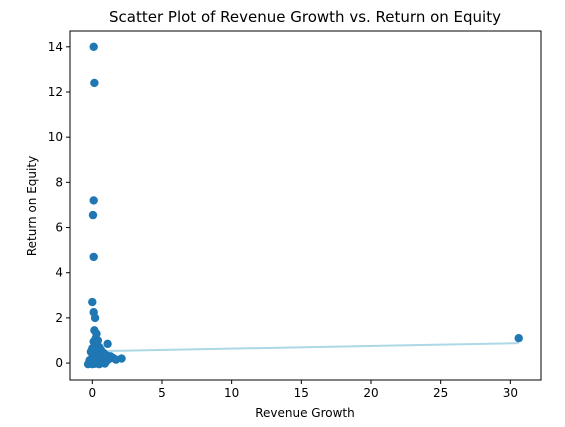 This screenshot has height=427, width=565. Describe the element at coordinates (59, 318) in the screenshot. I see `y-tick-label: 2` at that location.